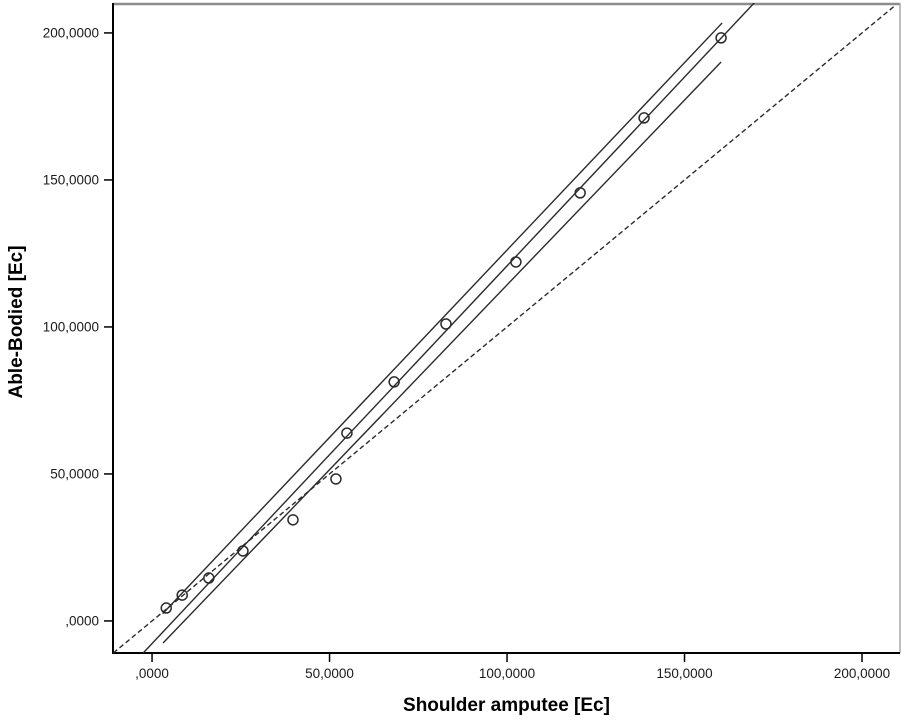 Image resolution: width=904 pixels, height=722 pixels. Describe the element at coordinates (329, 673) in the screenshot. I see `x-tick-label: 50,0000` at that location.